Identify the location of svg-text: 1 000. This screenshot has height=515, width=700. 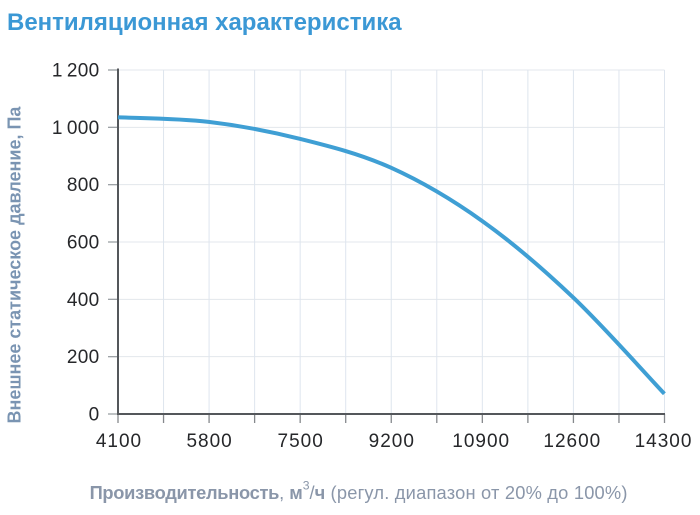
(76, 128).